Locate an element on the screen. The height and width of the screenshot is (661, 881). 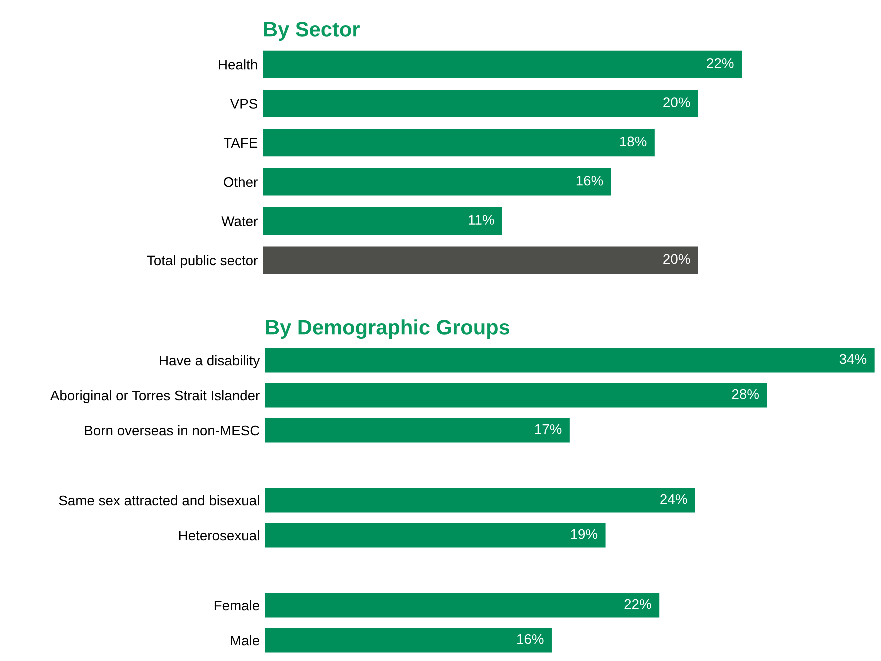
data-label: 18% is located at coordinates (633, 141).